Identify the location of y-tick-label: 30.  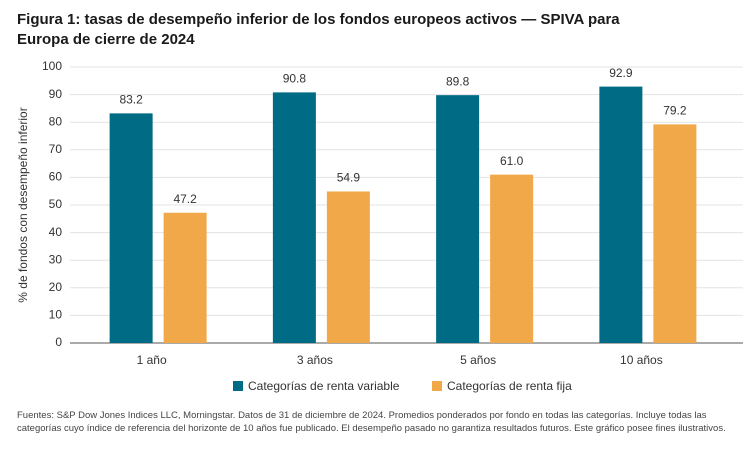
(56, 259).